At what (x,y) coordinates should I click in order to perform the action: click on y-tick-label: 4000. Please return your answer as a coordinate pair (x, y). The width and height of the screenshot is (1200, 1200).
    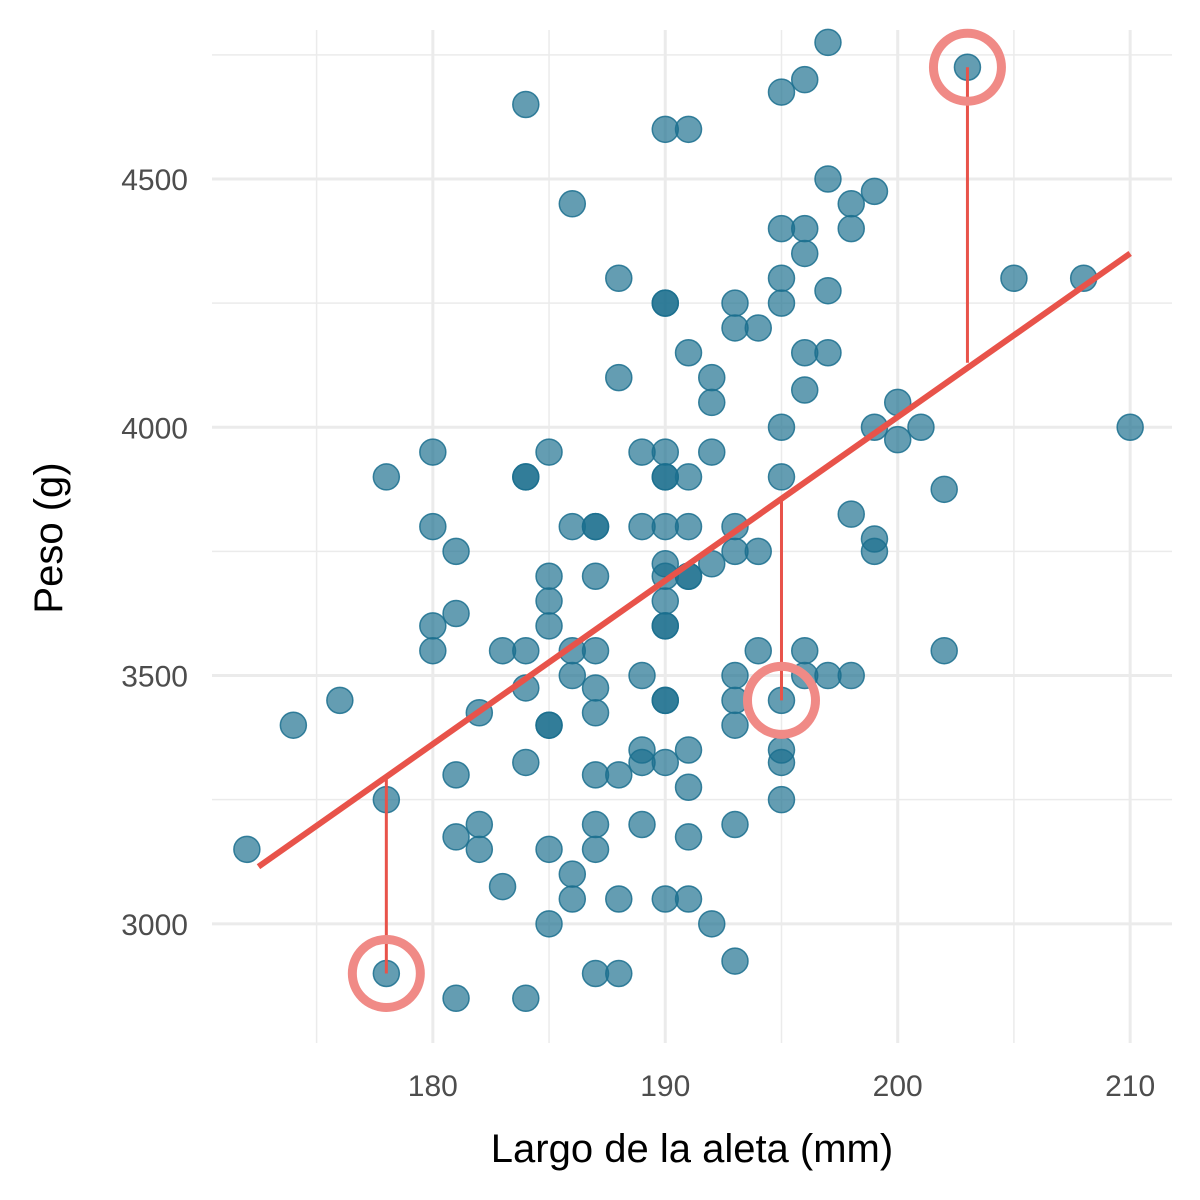
    Looking at the image, I should click on (154, 428).